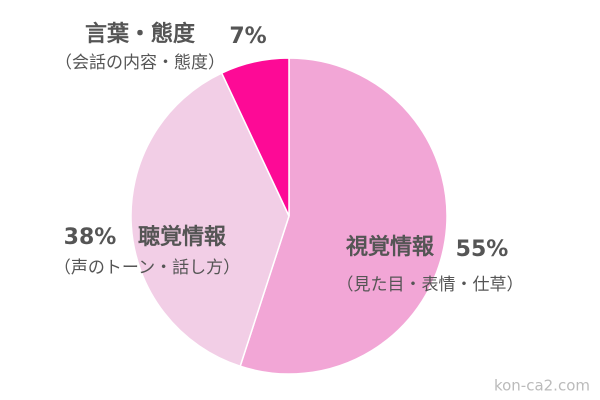  What do you see at coordinates (390, 247) in the screenshot?
I see `slice-label: 視覚情報` at bounding box center [390, 247].